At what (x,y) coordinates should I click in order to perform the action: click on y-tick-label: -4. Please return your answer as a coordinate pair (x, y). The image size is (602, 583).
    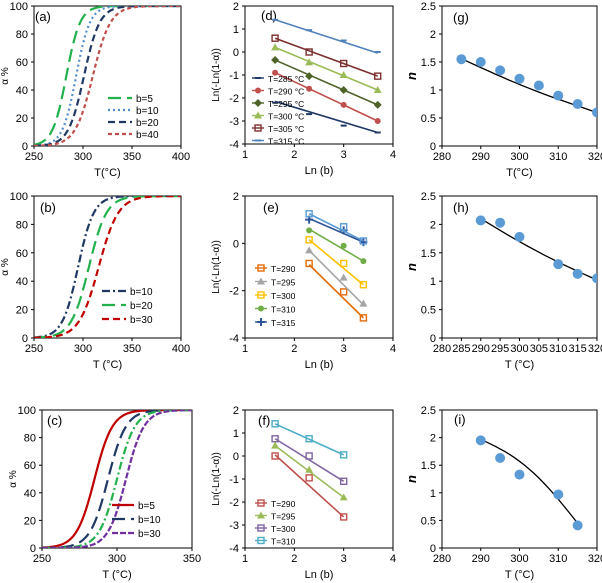
    Looking at the image, I should click on (234, 339).